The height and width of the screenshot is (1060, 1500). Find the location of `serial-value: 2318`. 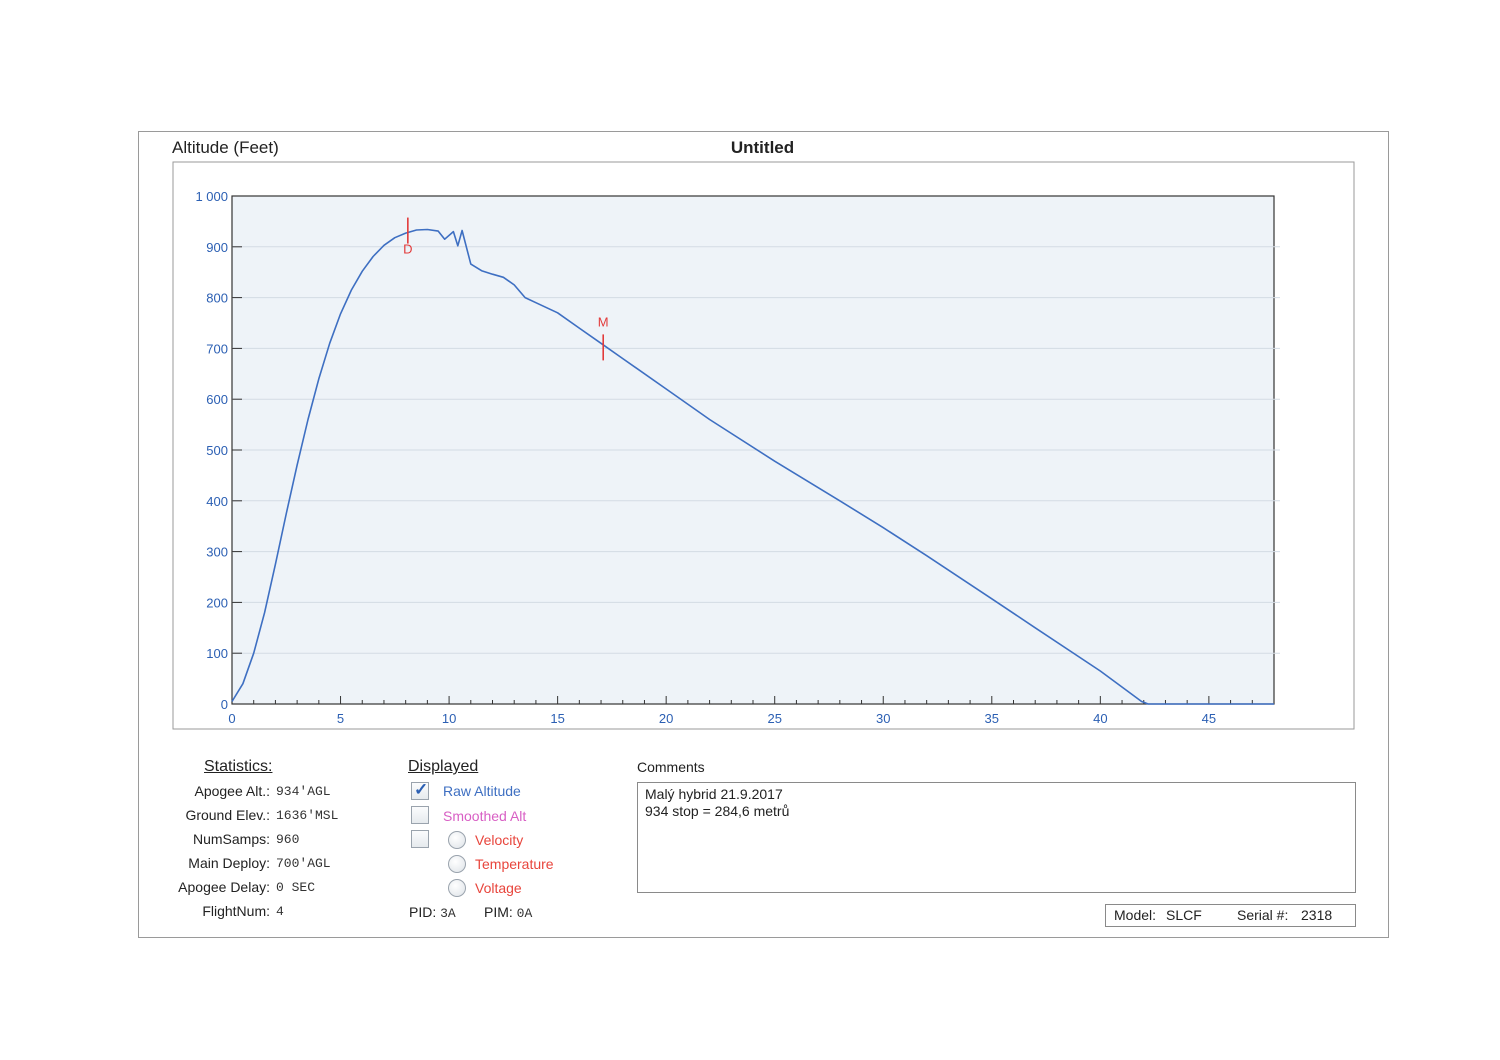

serial-value: 2318 is located at coordinates (1317, 915).